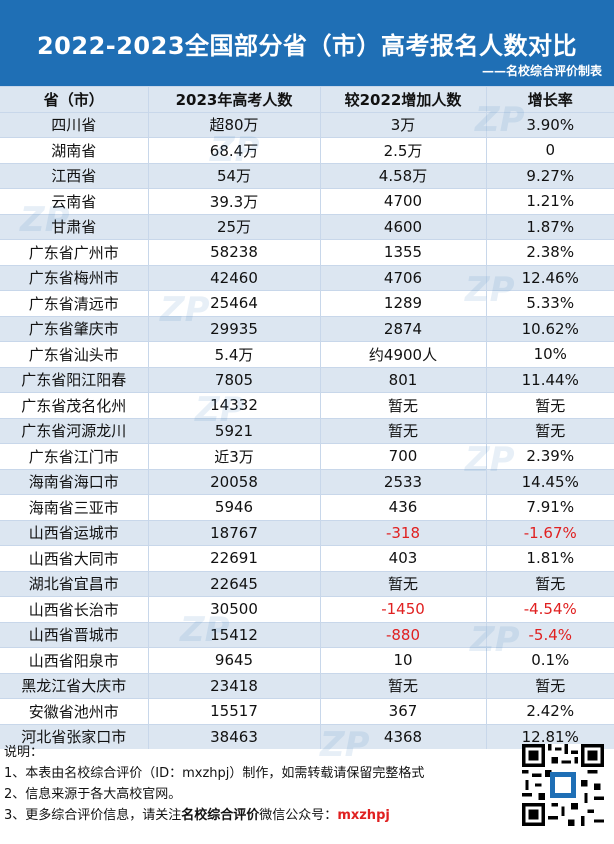  What do you see at coordinates (307, 583) in the screenshot?
I see `table-row: 湖北省宜昌市 22645 暂无 暂无` at bounding box center [307, 583].